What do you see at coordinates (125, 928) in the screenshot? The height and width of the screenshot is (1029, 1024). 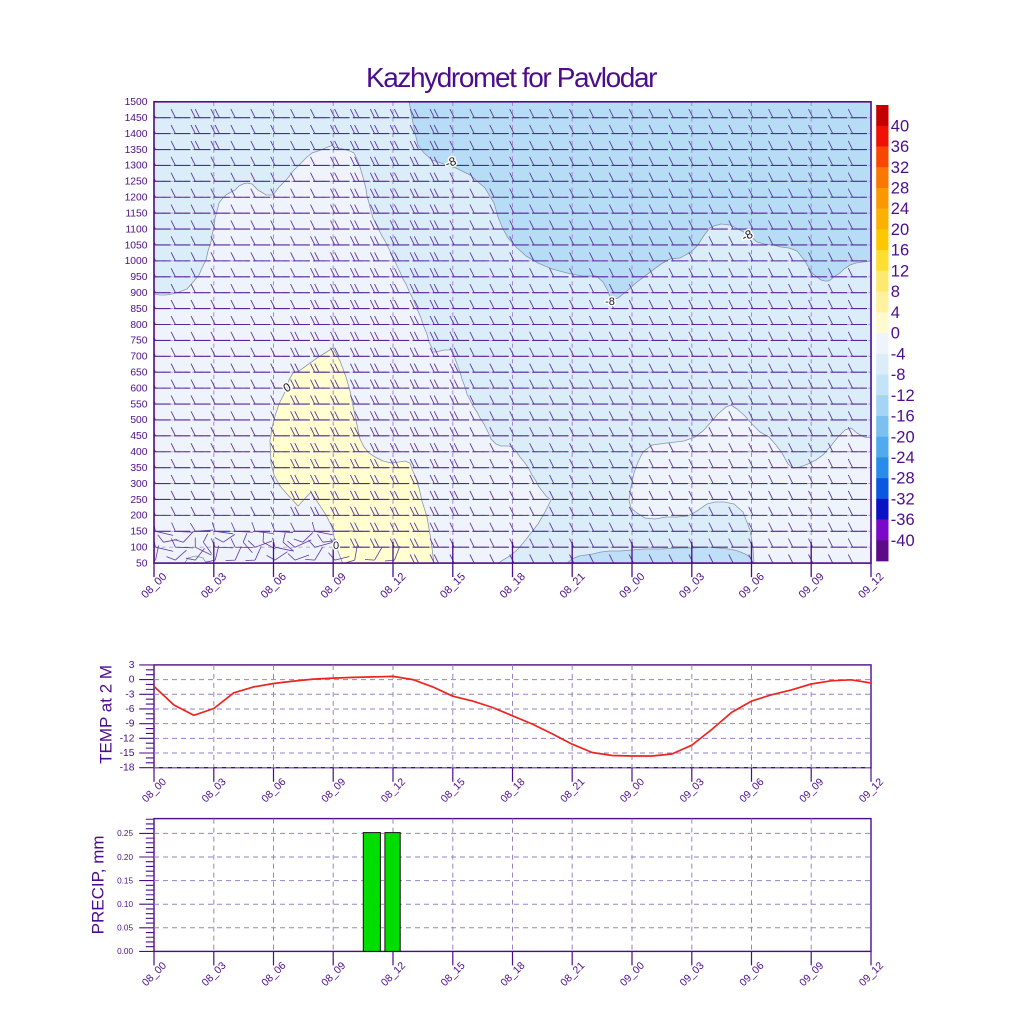 I see `svg-text: 0.05` at bounding box center [125, 928].